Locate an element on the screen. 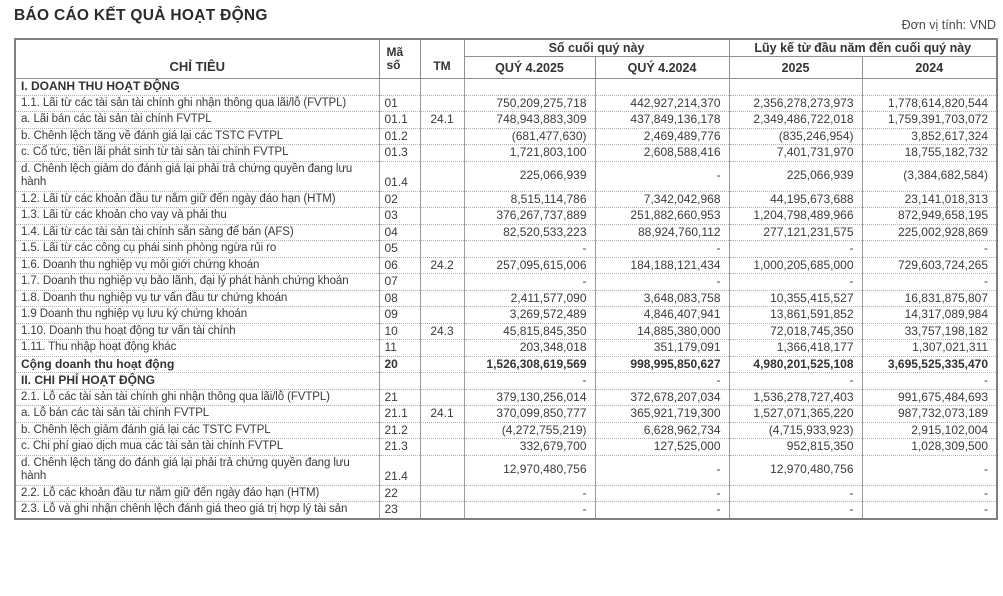 The image size is (1003, 596). value-ytd-2025: 7,401,731,970 is located at coordinates (795, 153).